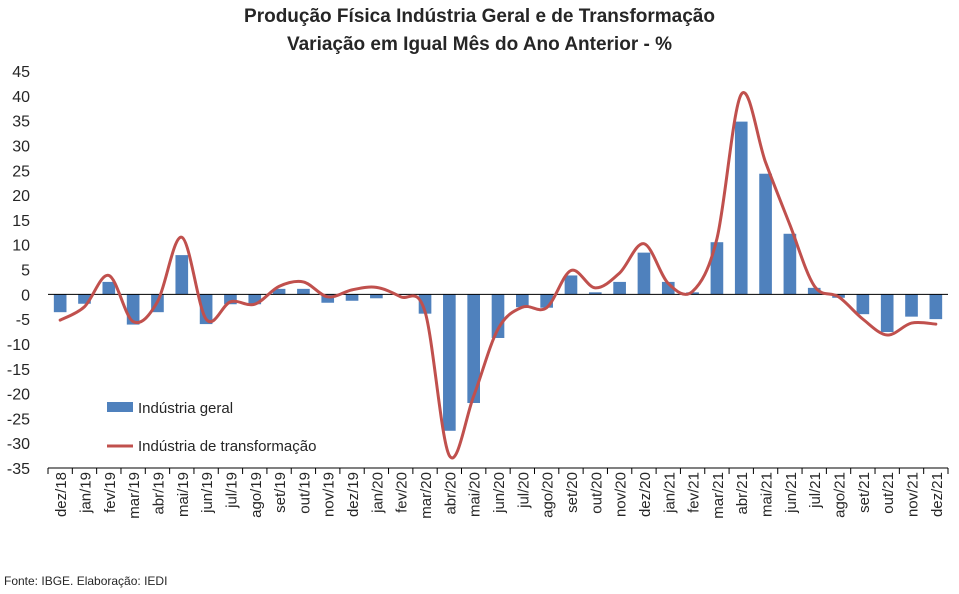 This screenshot has height=594, width=959. Describe the element at coordinates (937, 494) in the screenshot. I see `x-tick-label: dez/21` at that location.